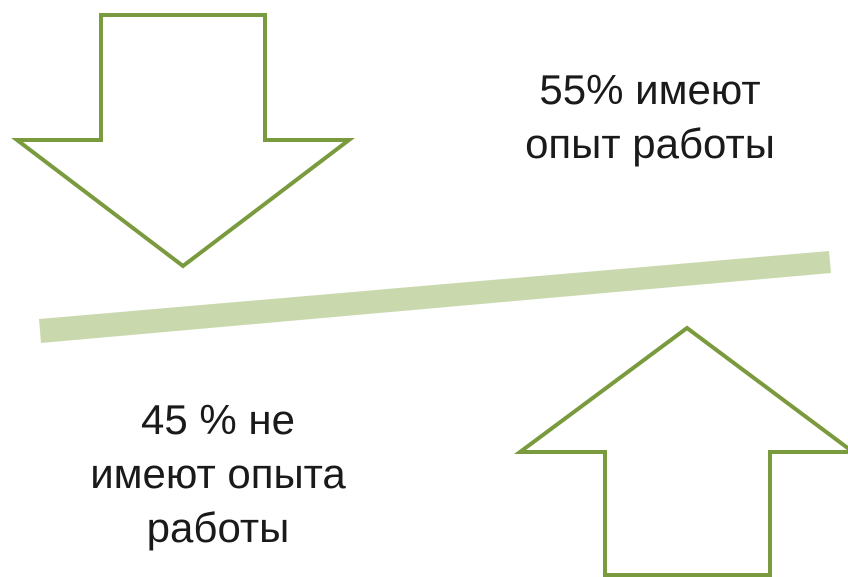 The height and width of the screenshot is (577, 848). Describe the element at coordinates (650, 89) in the screenshot. I see `experienced-label-line-1: 55% имеют` at that location.